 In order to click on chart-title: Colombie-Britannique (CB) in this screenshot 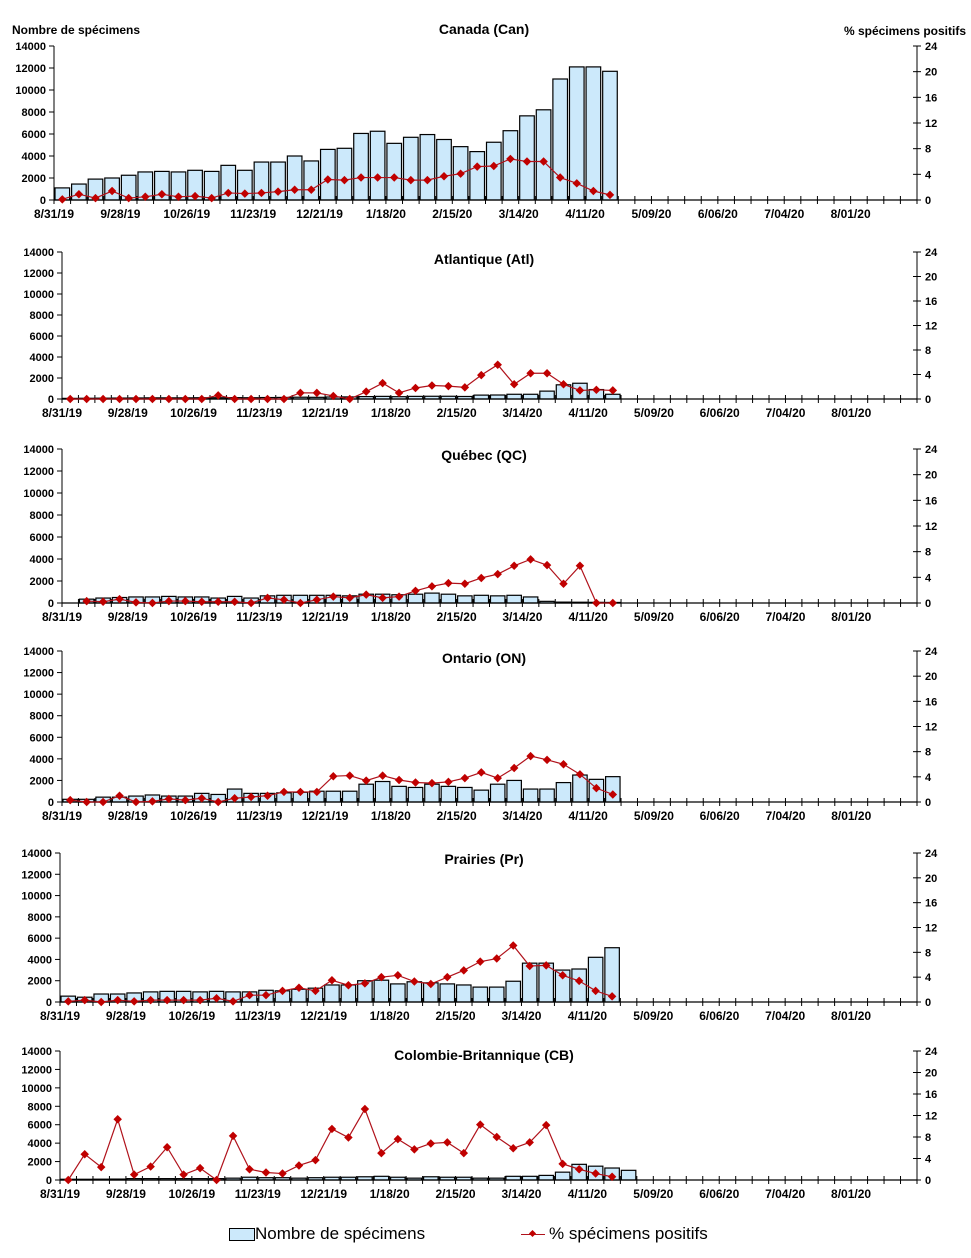, I will do `click(484, 1055)`.